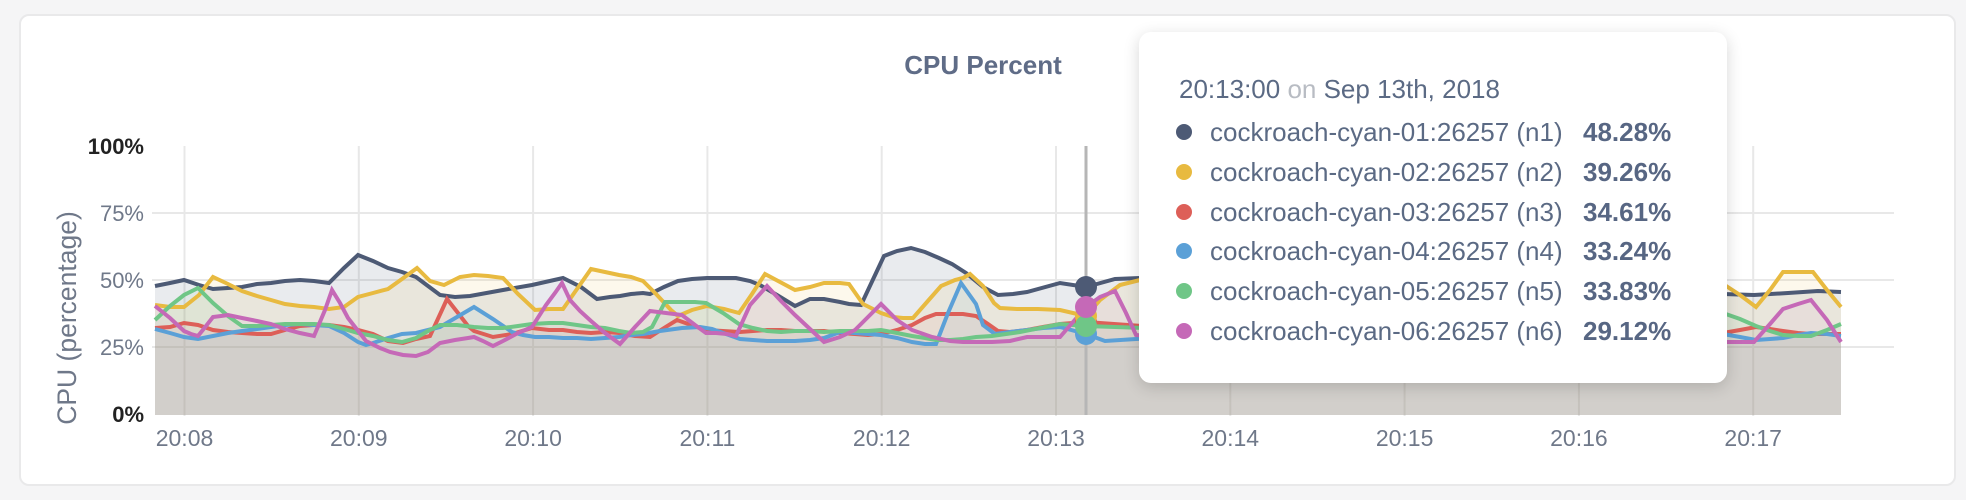 The height and width of the screenshot is (500, 1966). What do you see at coordinates (122, 213) in the screenshot?
I see `svg-text: 75%` at bounding box center [122, 213].